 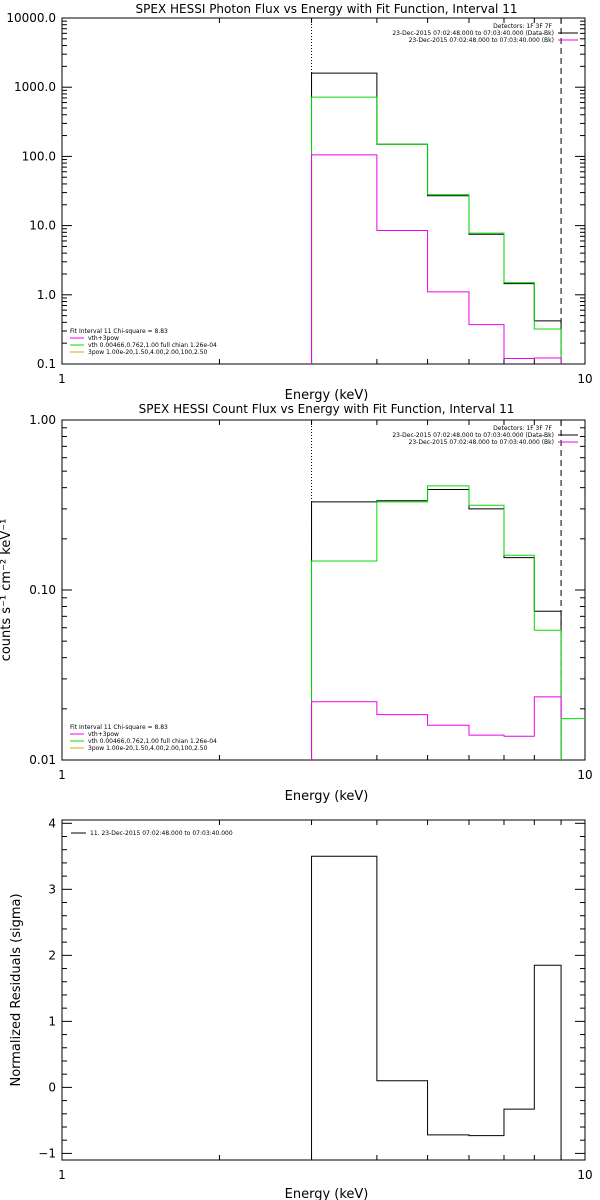 I want to click on y-tick-label: 3, so click(x=52, y=889).